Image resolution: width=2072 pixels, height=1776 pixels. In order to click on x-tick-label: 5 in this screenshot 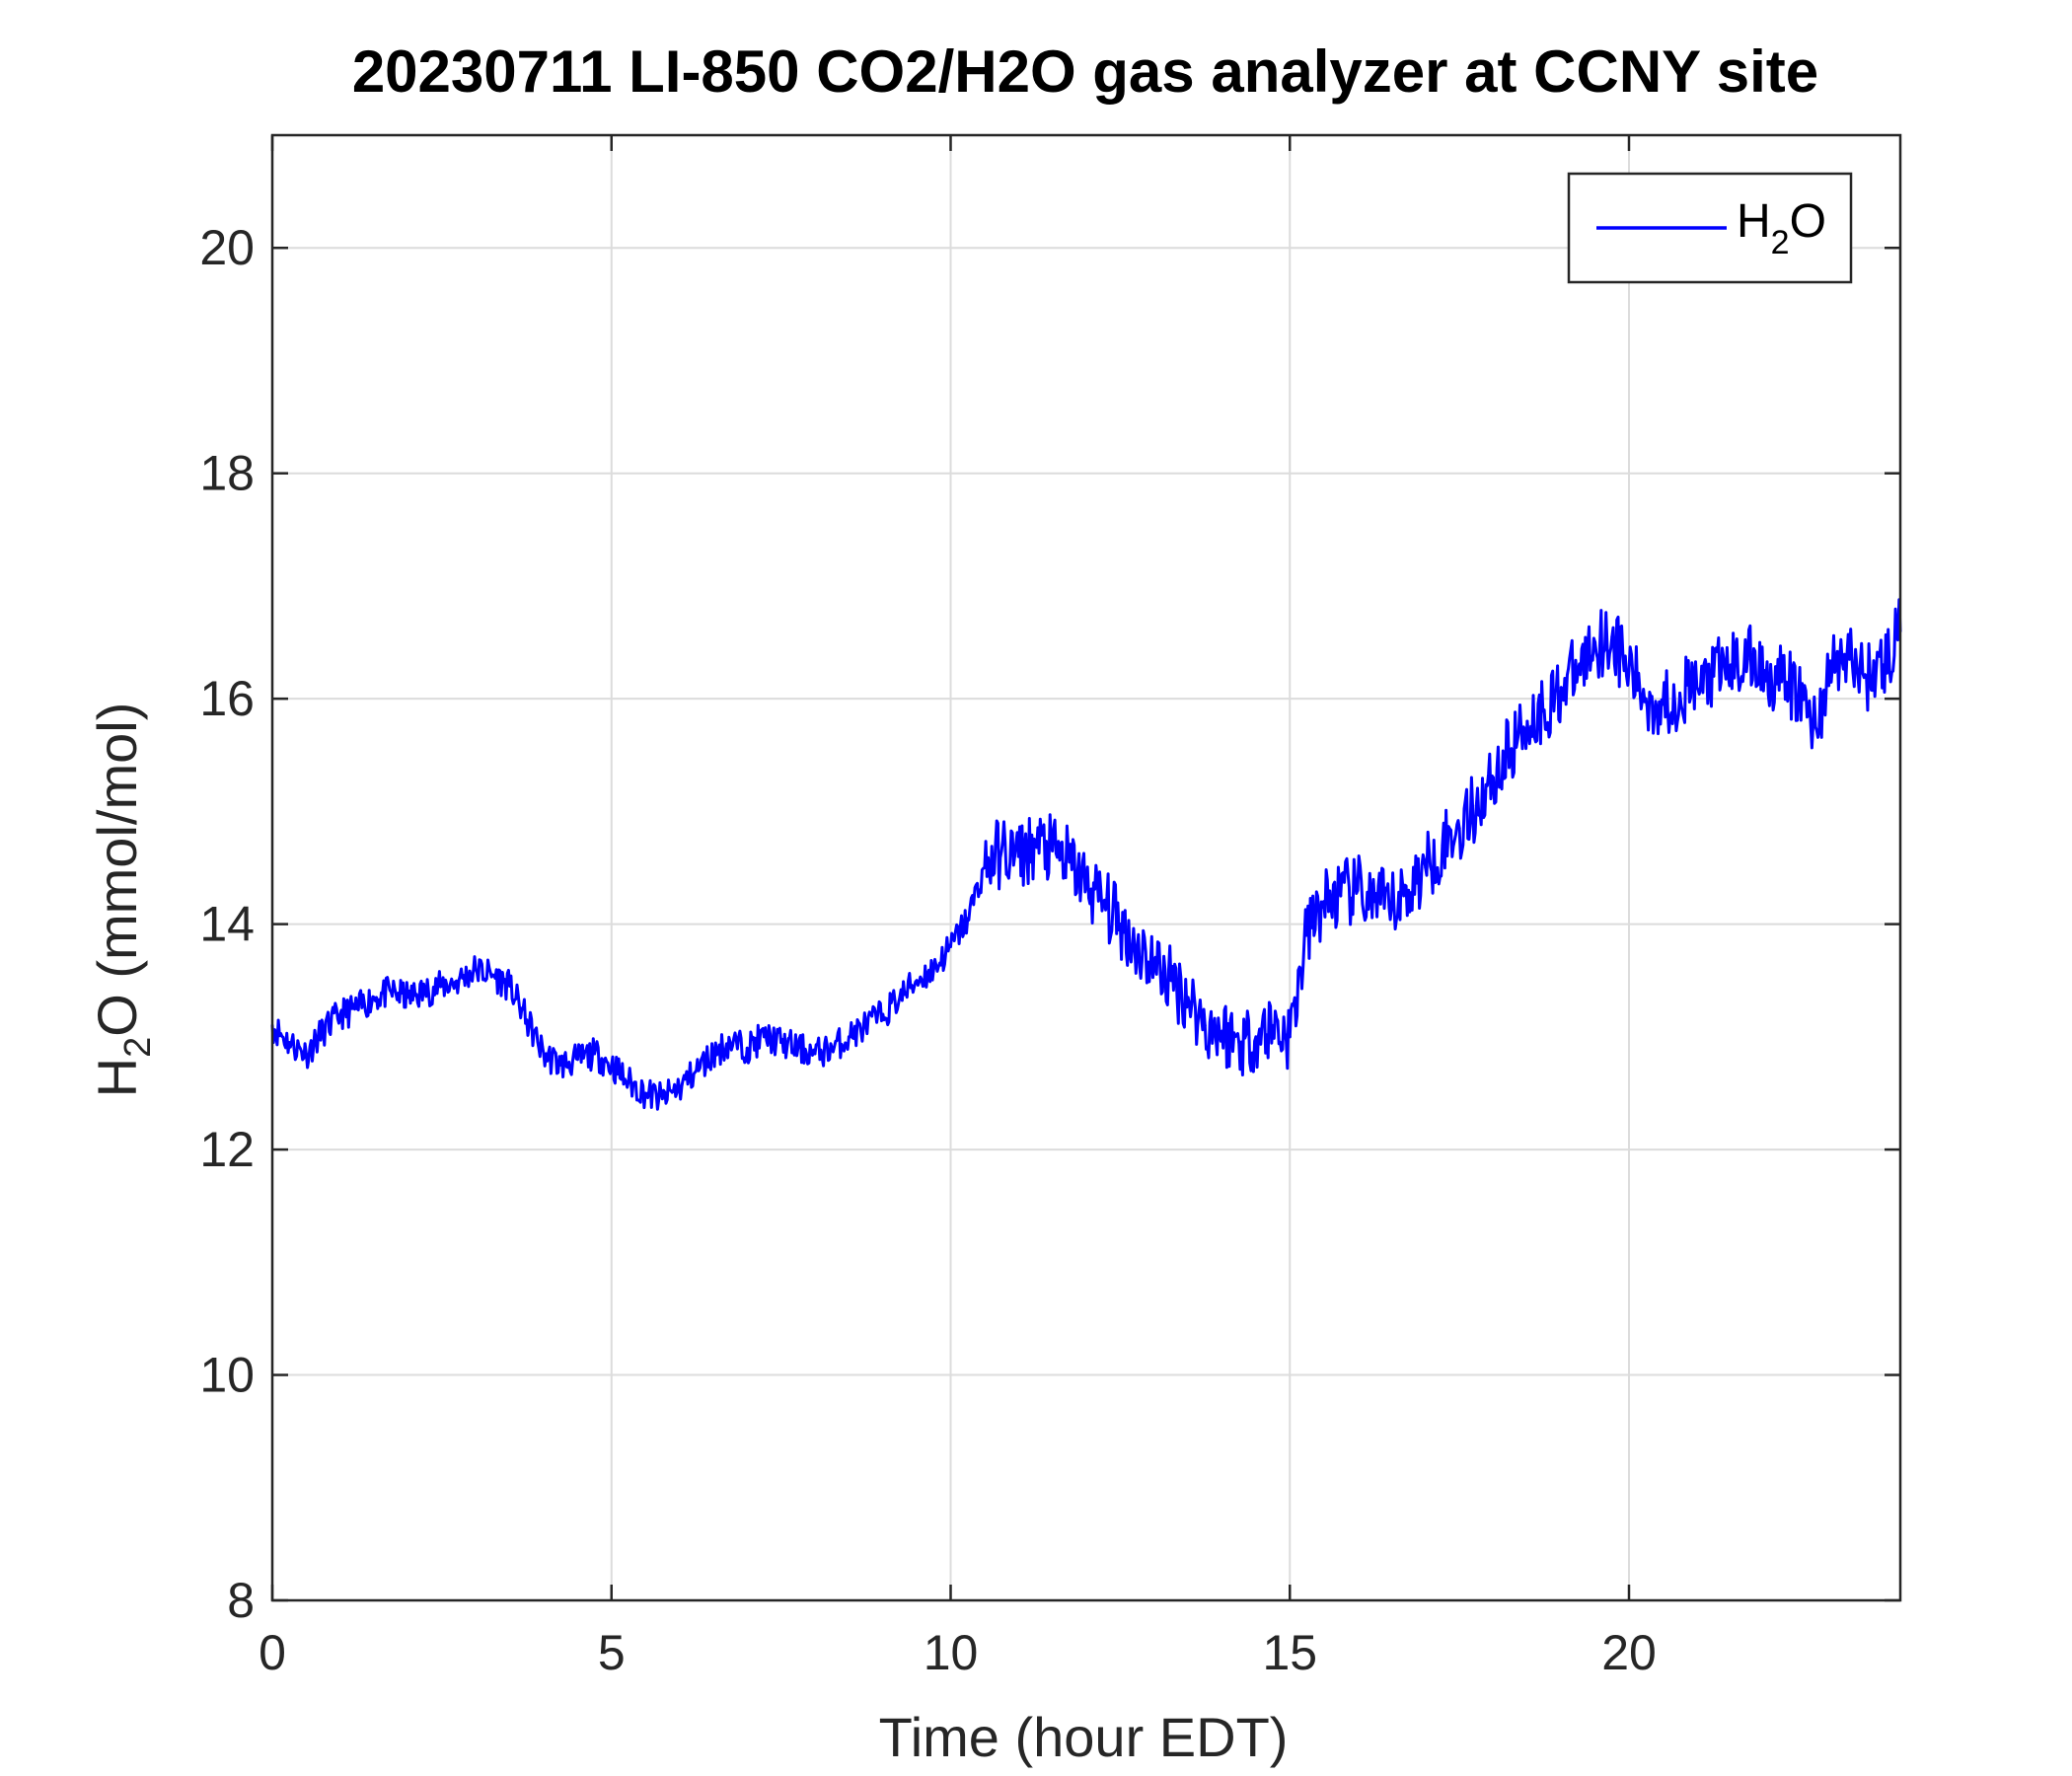, I will do `click(612, 1653)`.